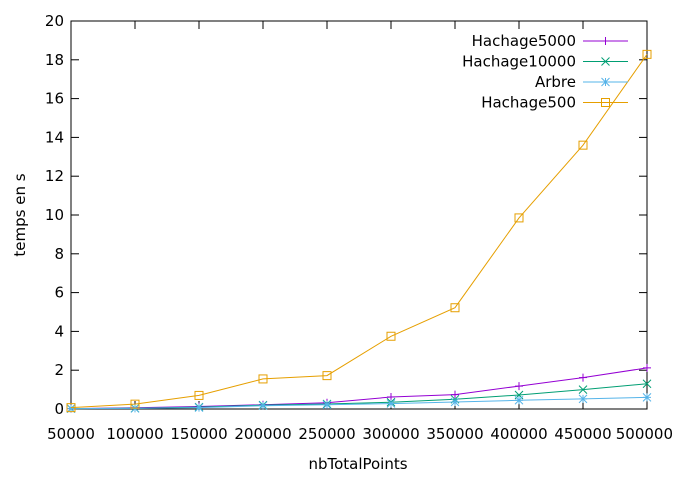 This screenshot has width=673, height=477. What do you see at coordinates (54, 21) in the screenshot?
I see `y-tick-label: 20` at bounding box center [54, 21].